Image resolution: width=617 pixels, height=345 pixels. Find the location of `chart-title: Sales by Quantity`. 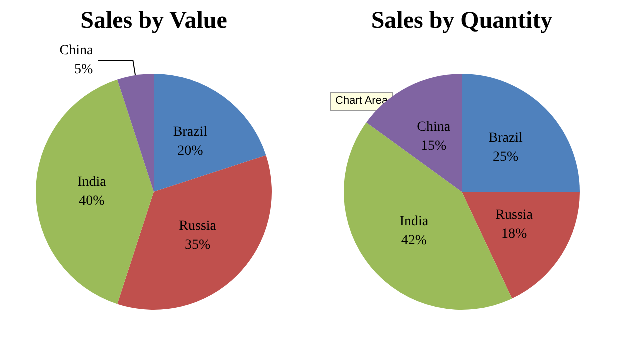

chart-title: Sales by Quantity is located at coordinates (462, 21).